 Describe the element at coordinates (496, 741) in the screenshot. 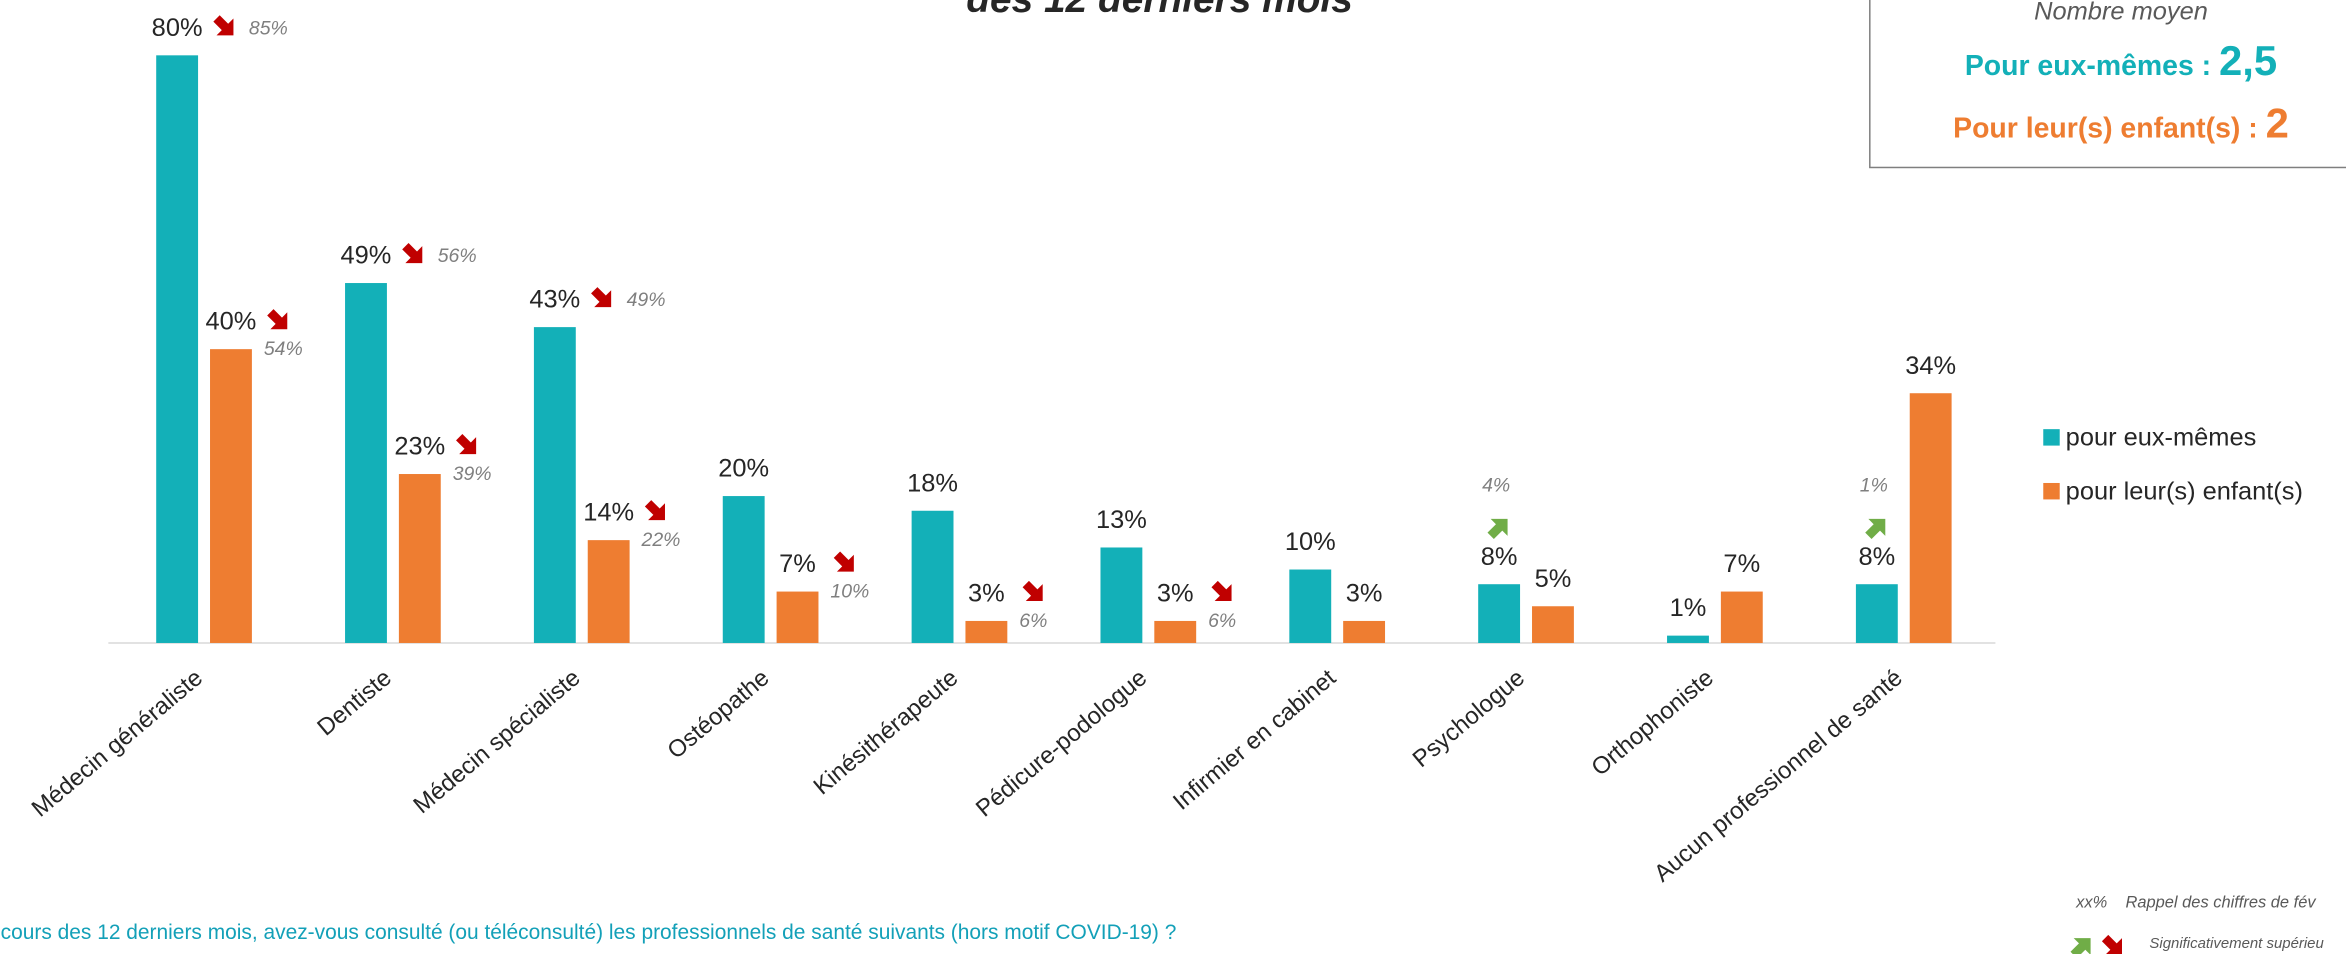

I see `x-tick-label: Médecin spécialiste` at that location.